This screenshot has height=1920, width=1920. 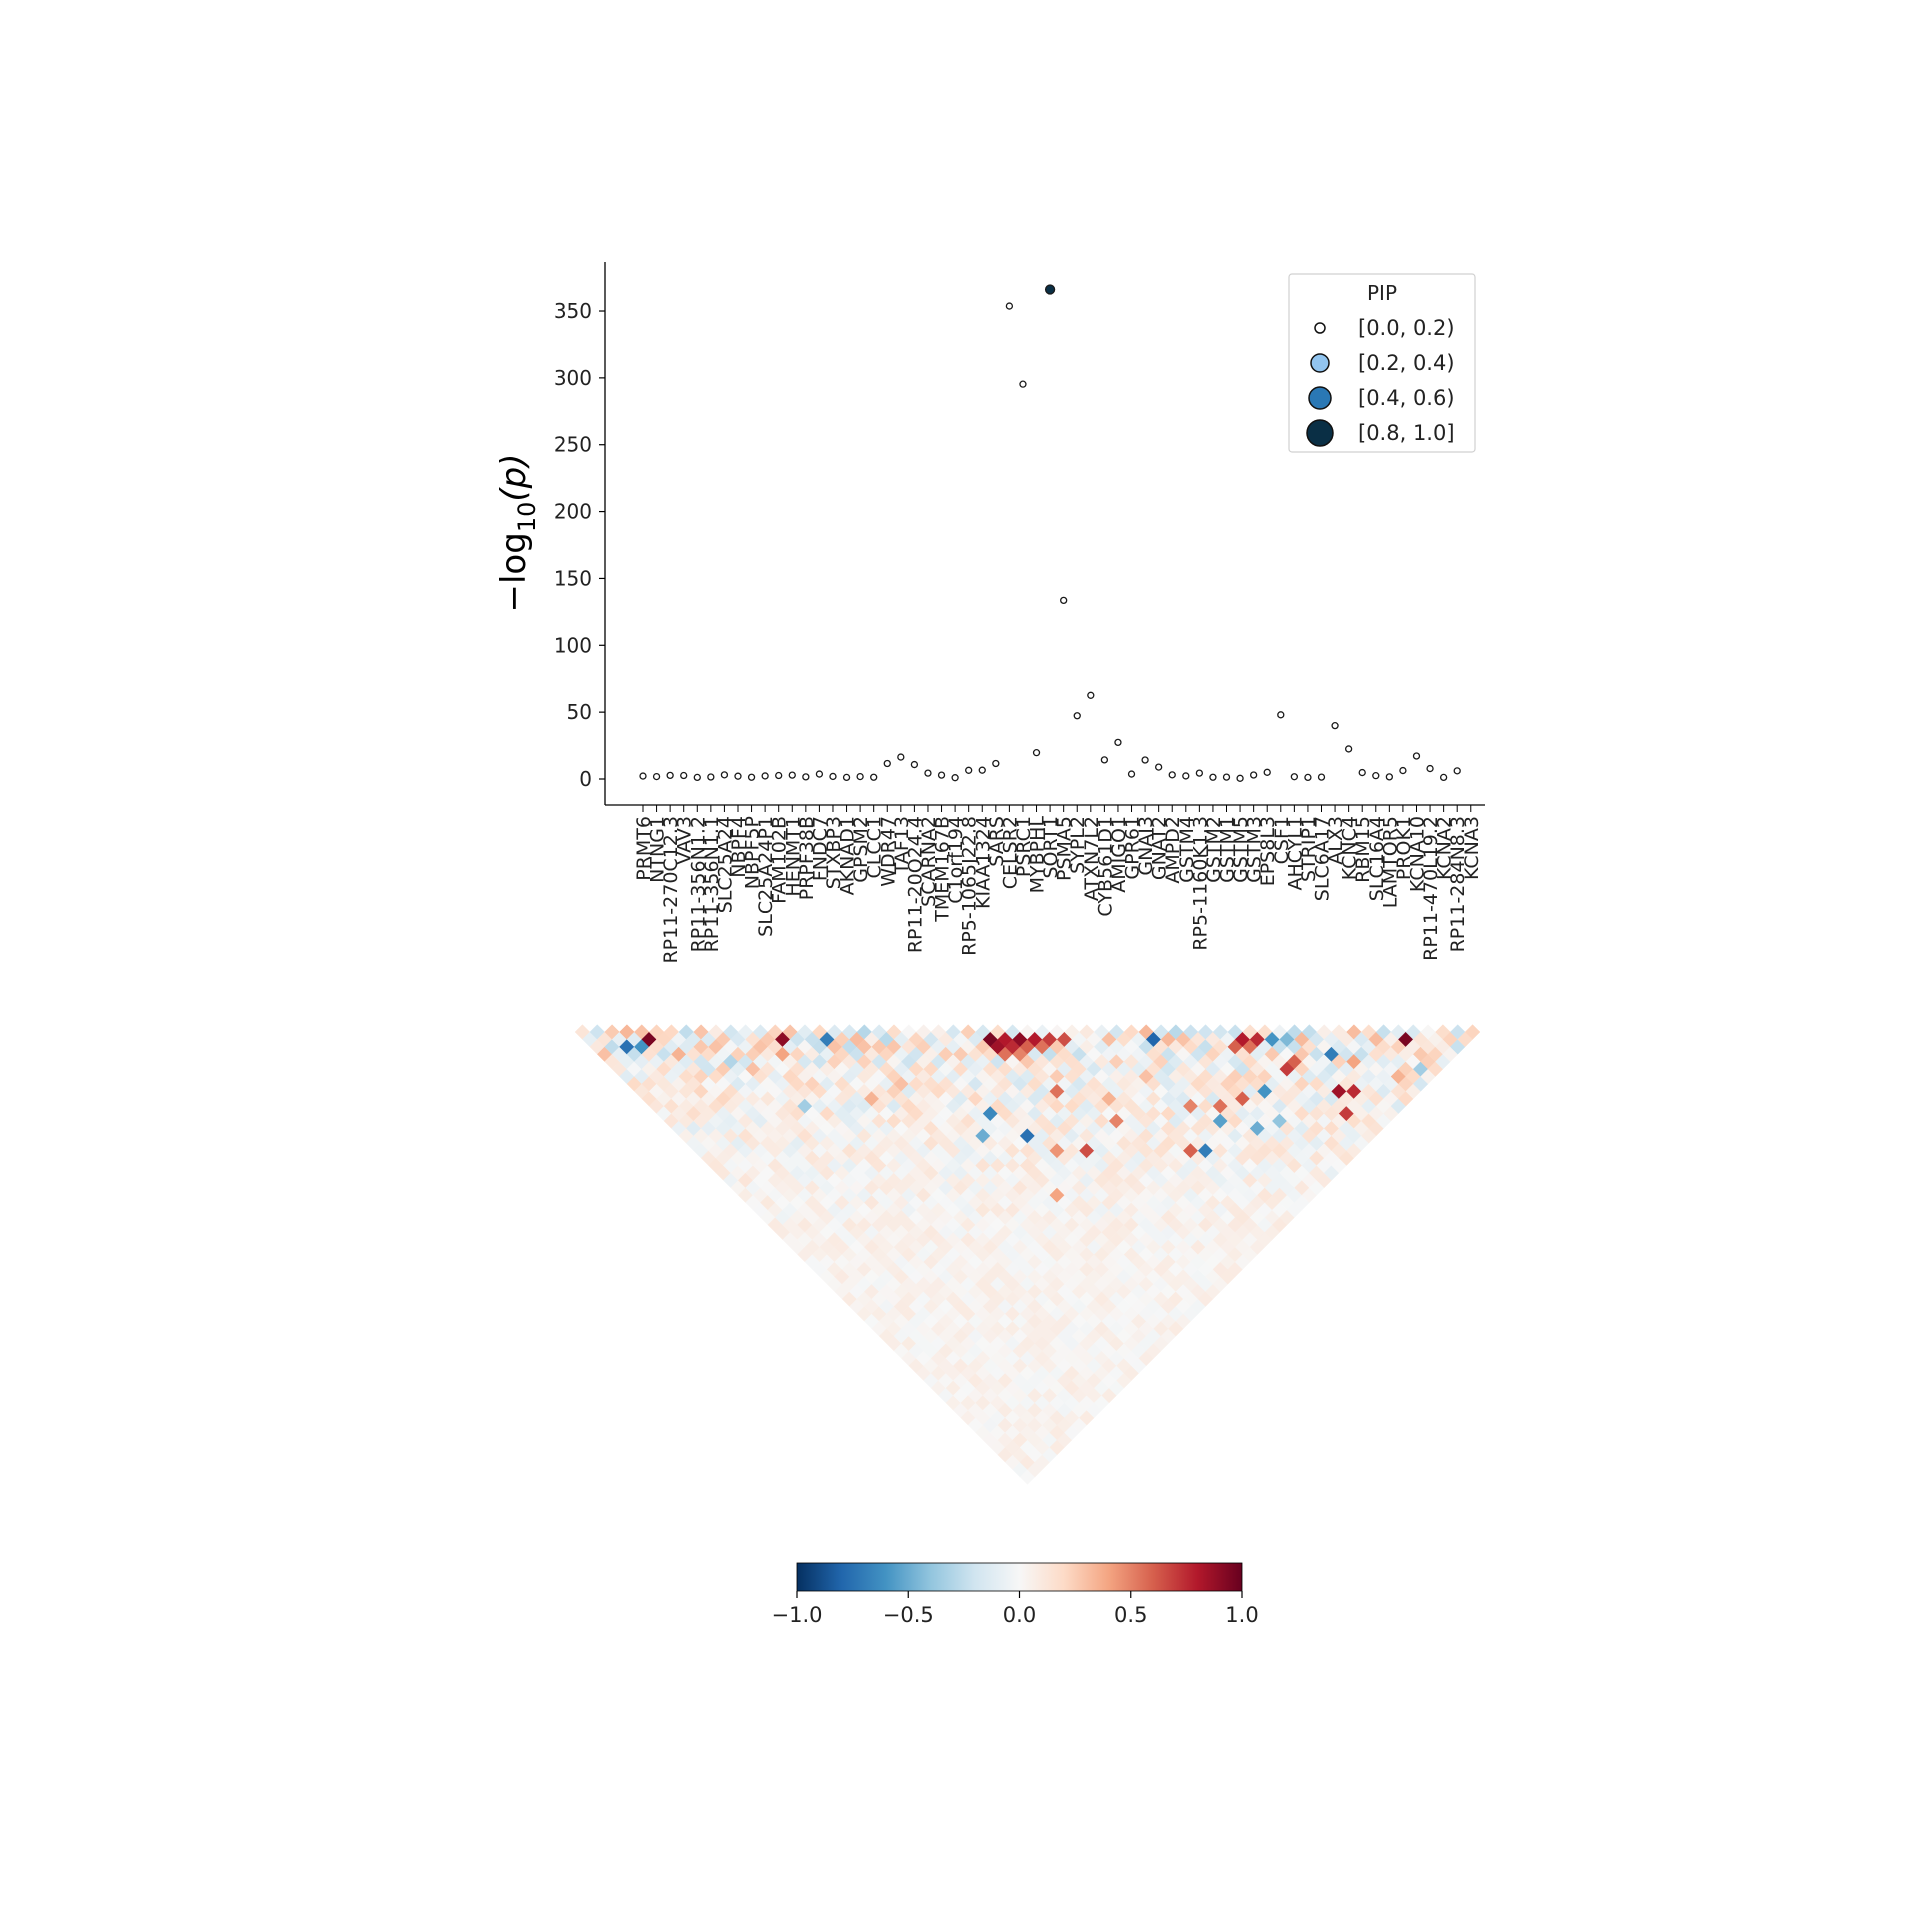 What do you see at coordinates (1010, 852) in the screenshot?
I see `x-tick-label: CELSR2` at bounding box center [1010, 852].